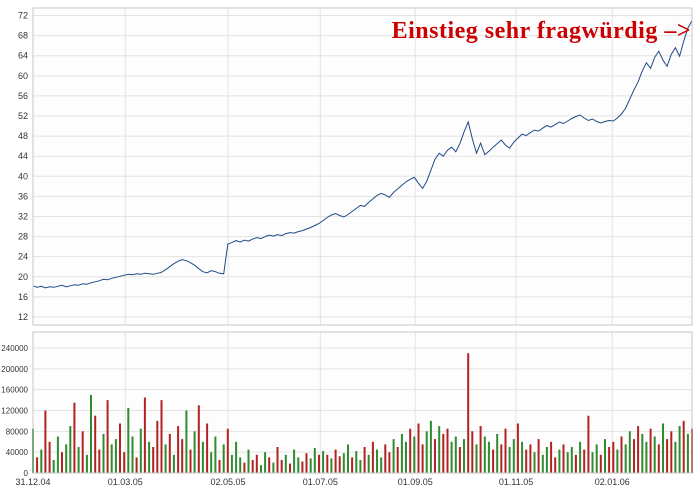  Describe the element at coordinates (23, 196) in the screenshot. I see `price-ytick-label: 36` at that location.